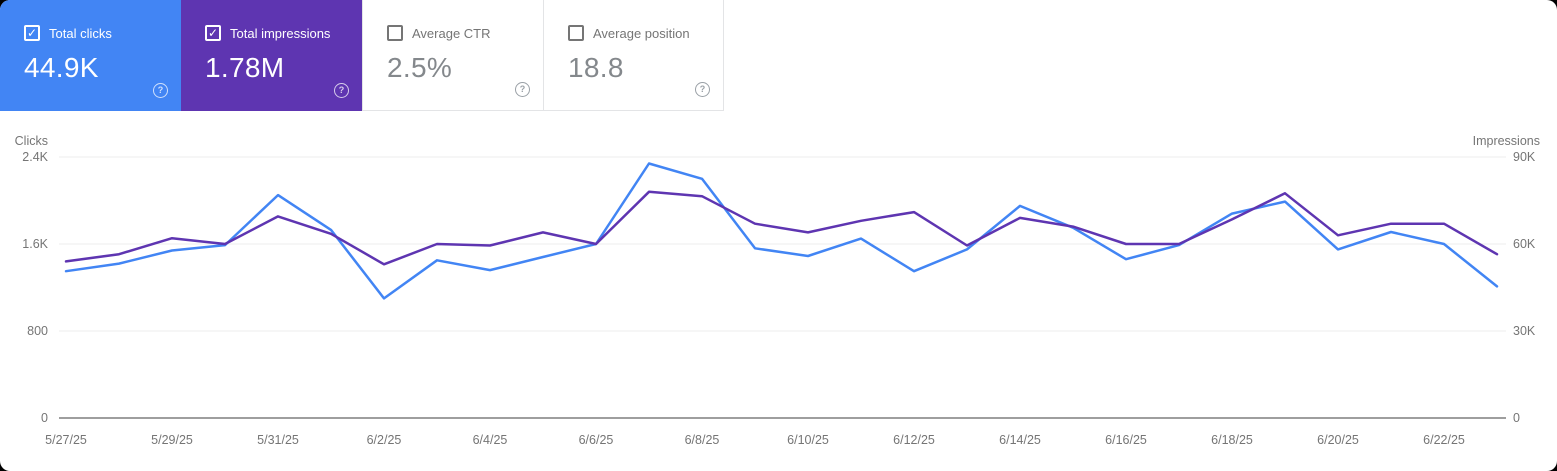 The width and height of the screenshot is (1557, 471). What do you see at coordinates (576, 33) in the screenshot?
I see `checkbox-average-position` at bounding box center [576, 33].